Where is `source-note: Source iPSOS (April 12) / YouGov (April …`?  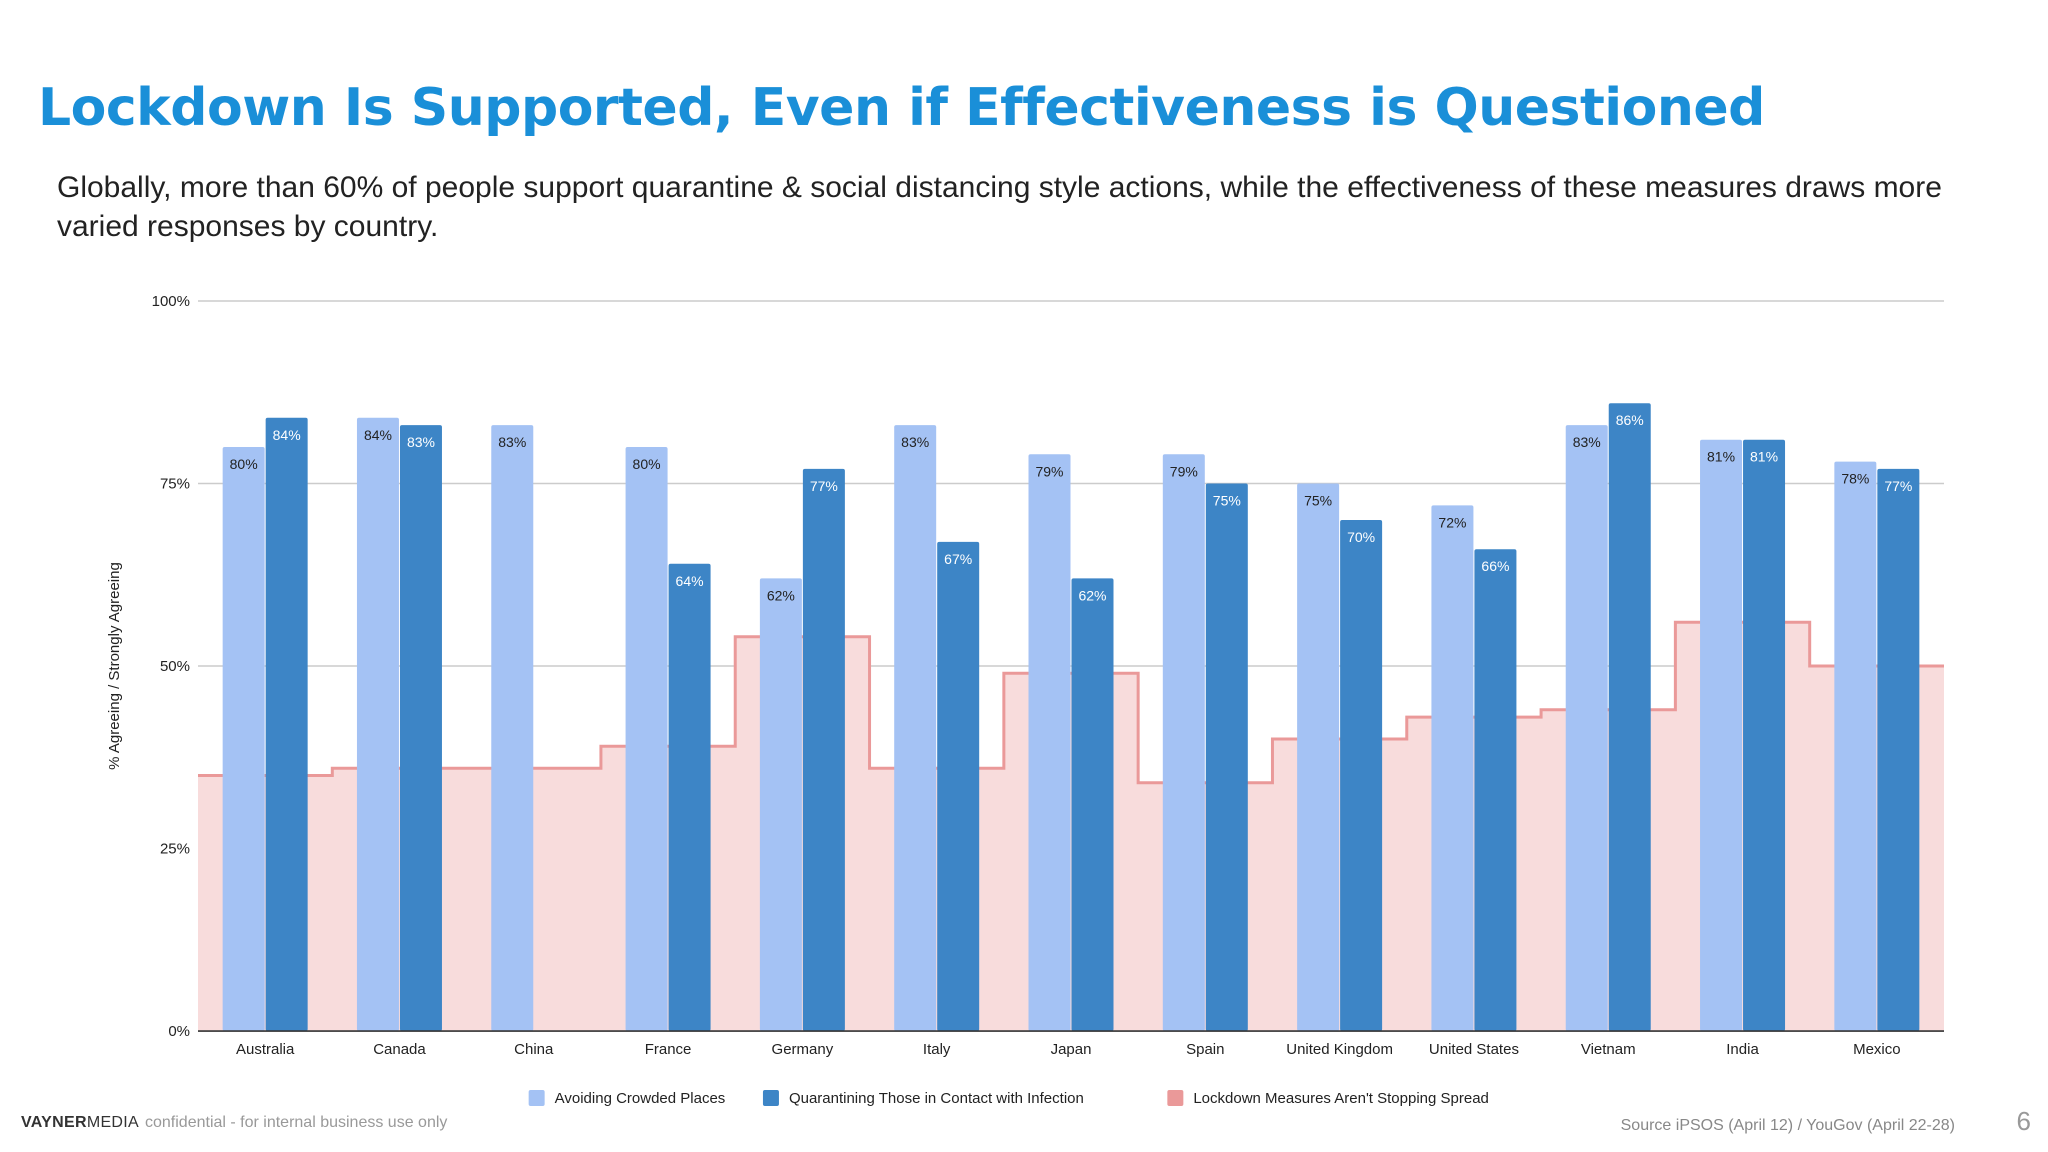
source-note: Source iPSOS (April 12) / YouGov (April … is located at coordinates (1787, 1125).